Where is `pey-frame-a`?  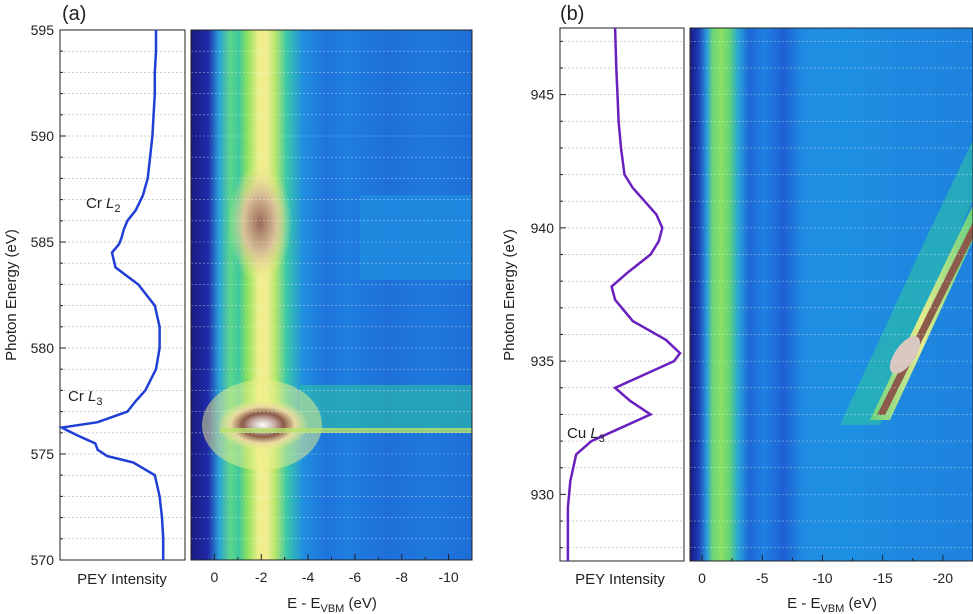
pey-frame-a is located at coordinates (122, 295).